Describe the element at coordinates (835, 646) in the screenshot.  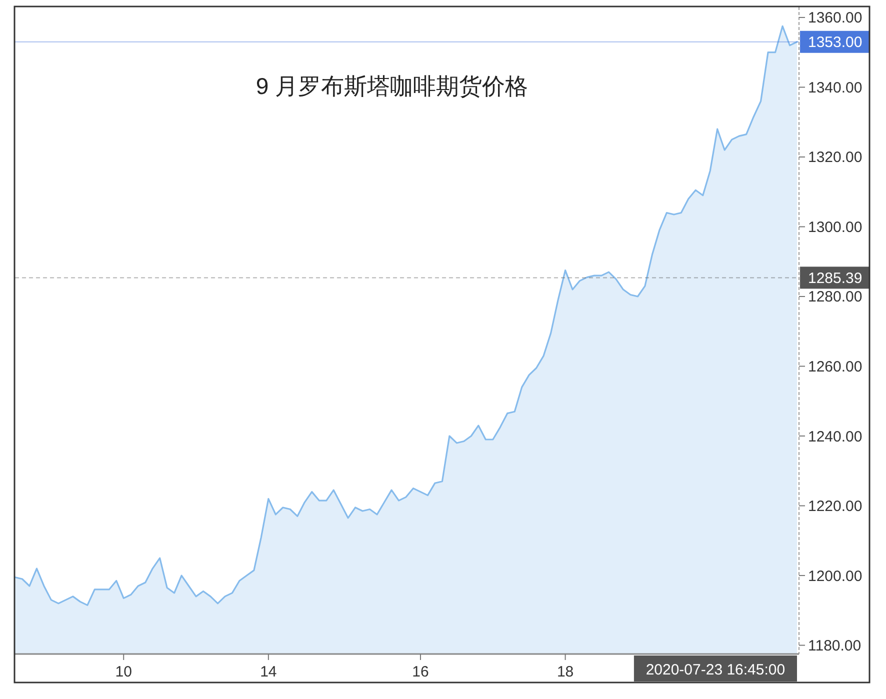
I see `y-tick-label: 1180.00` at that location.